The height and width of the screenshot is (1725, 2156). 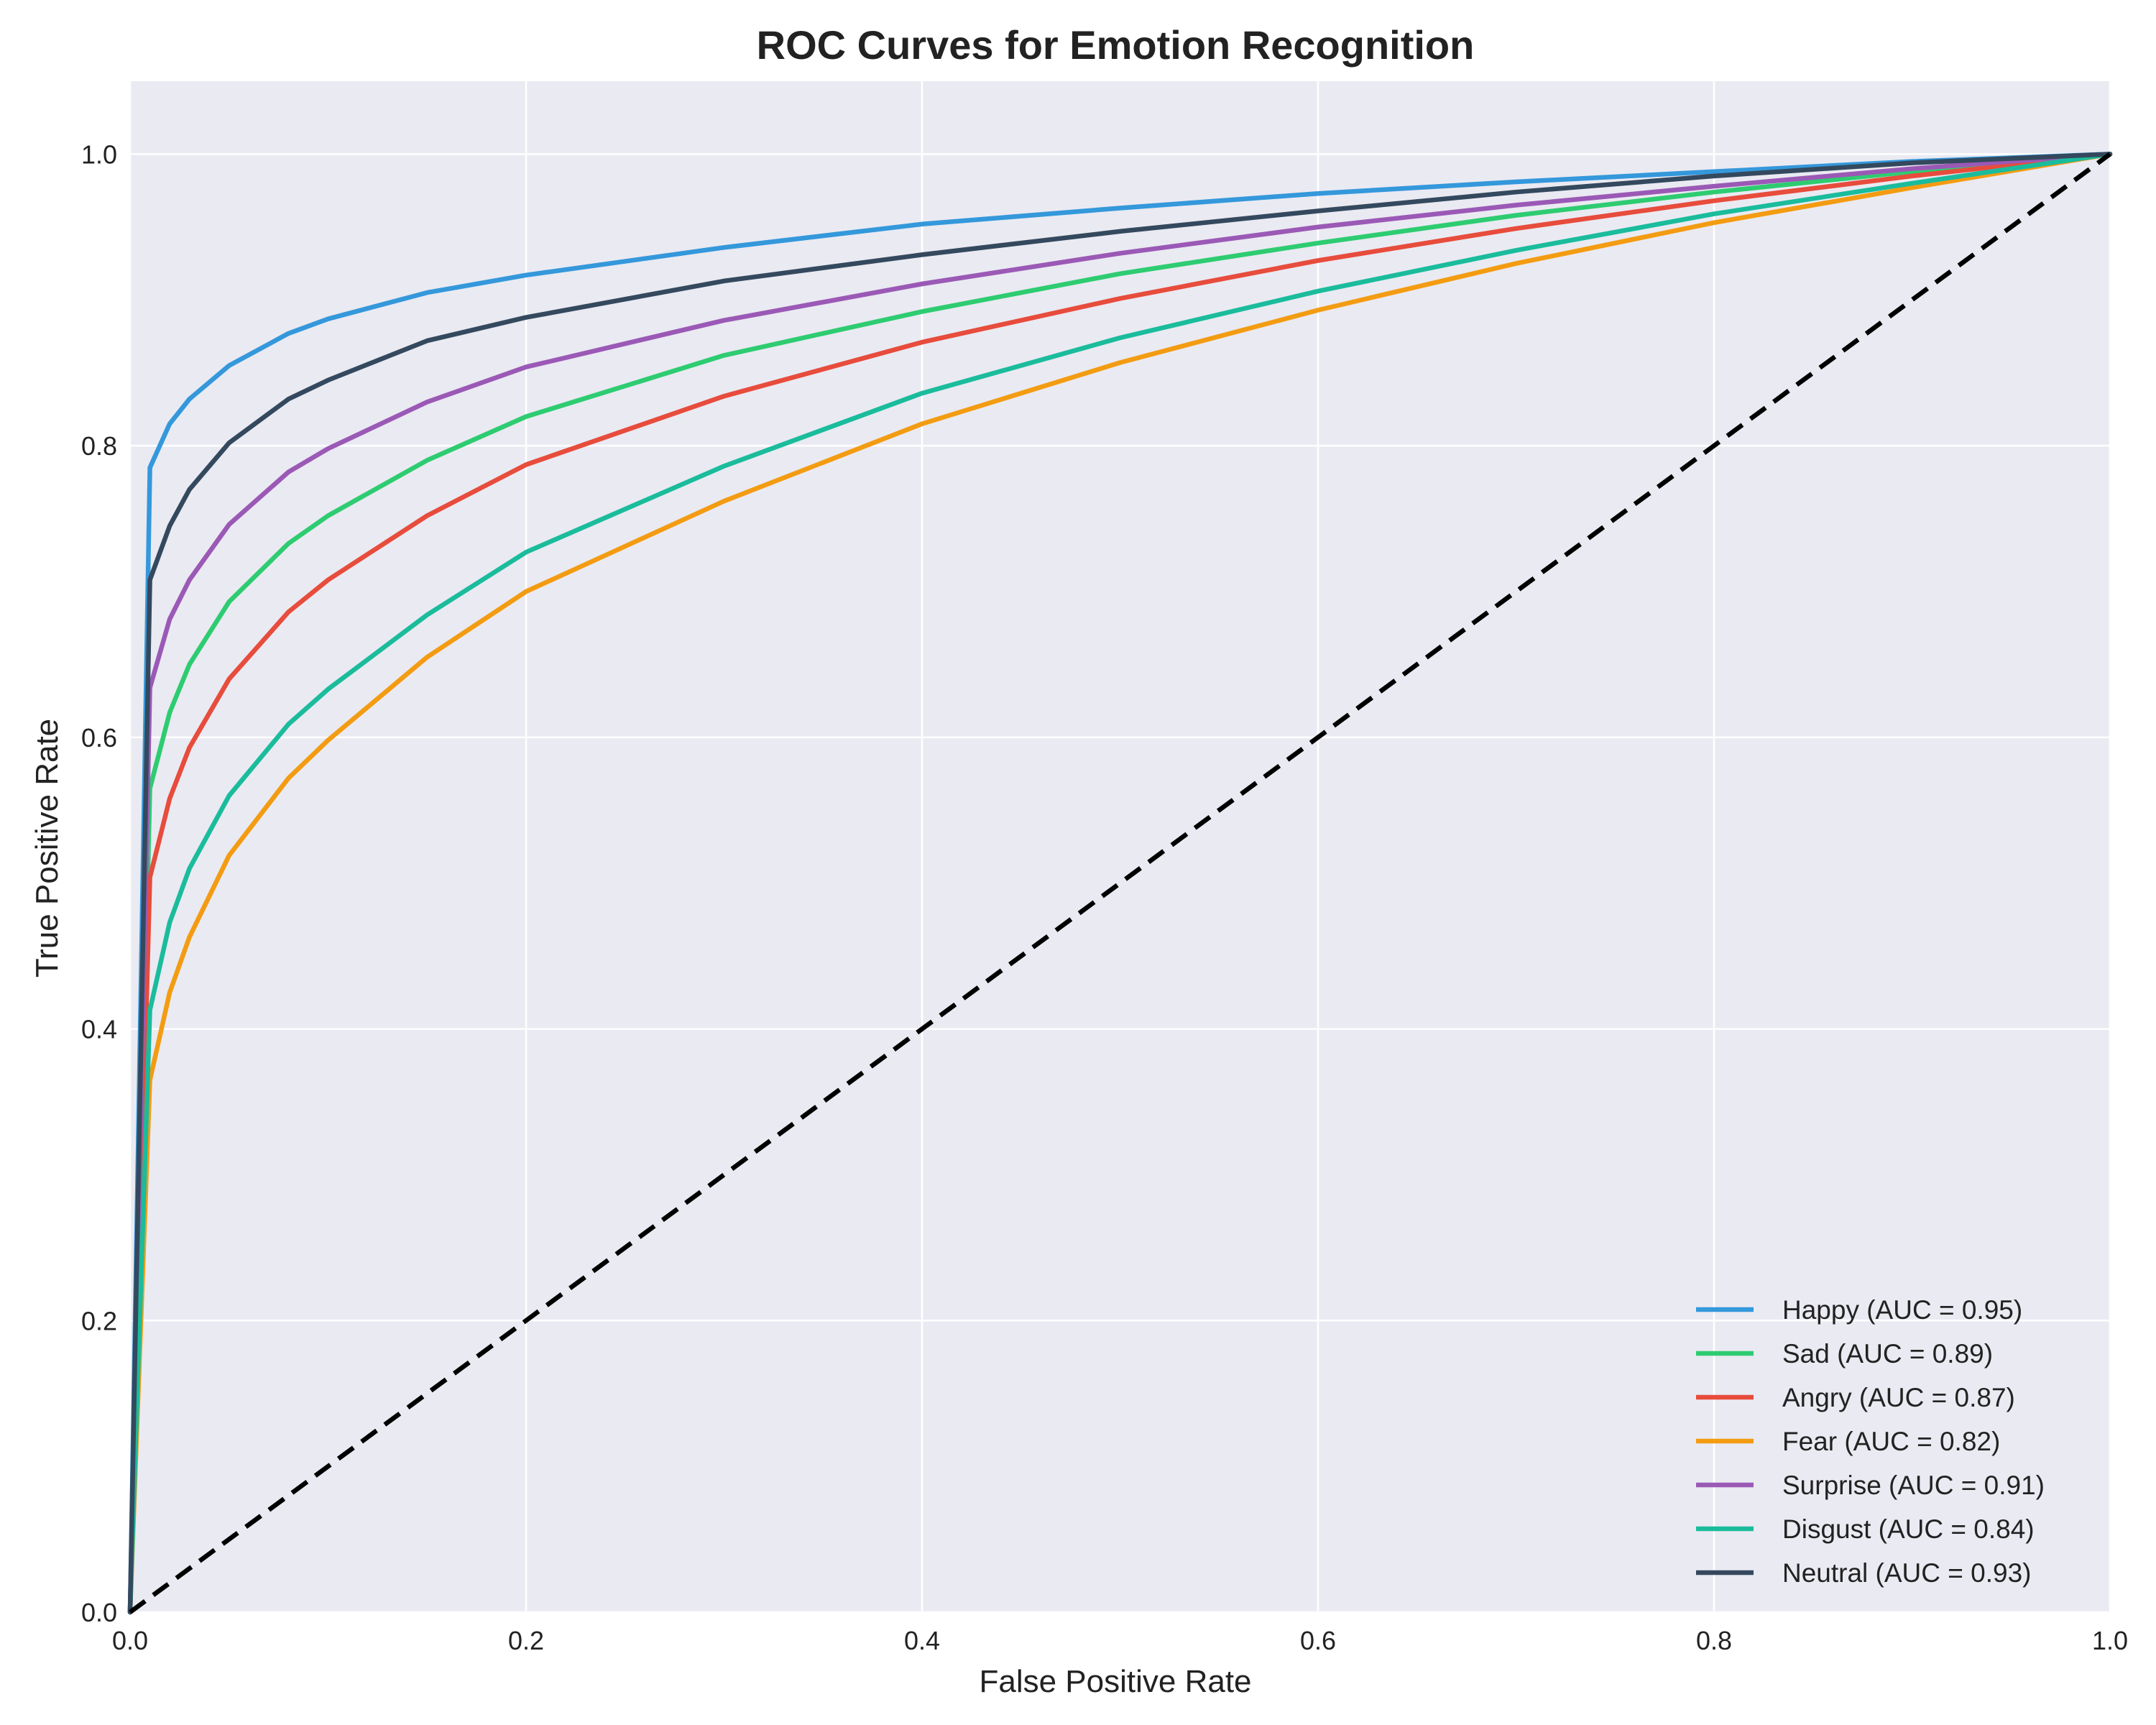 I want to click on y-tick-label: 0.4, so click(x=99, y=1029).